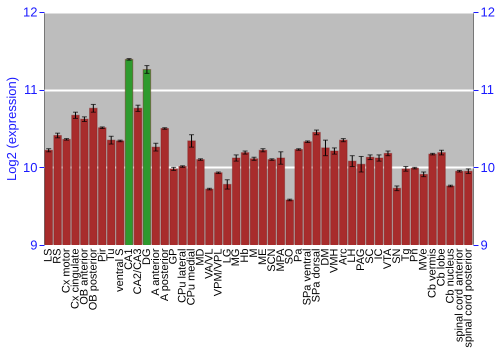 Image resolution: width=500 pixels, height=350 pixels. Describe the element at coordinates (487, 167) in the screenshot. I see `y2-tick-label: 10` at that location.